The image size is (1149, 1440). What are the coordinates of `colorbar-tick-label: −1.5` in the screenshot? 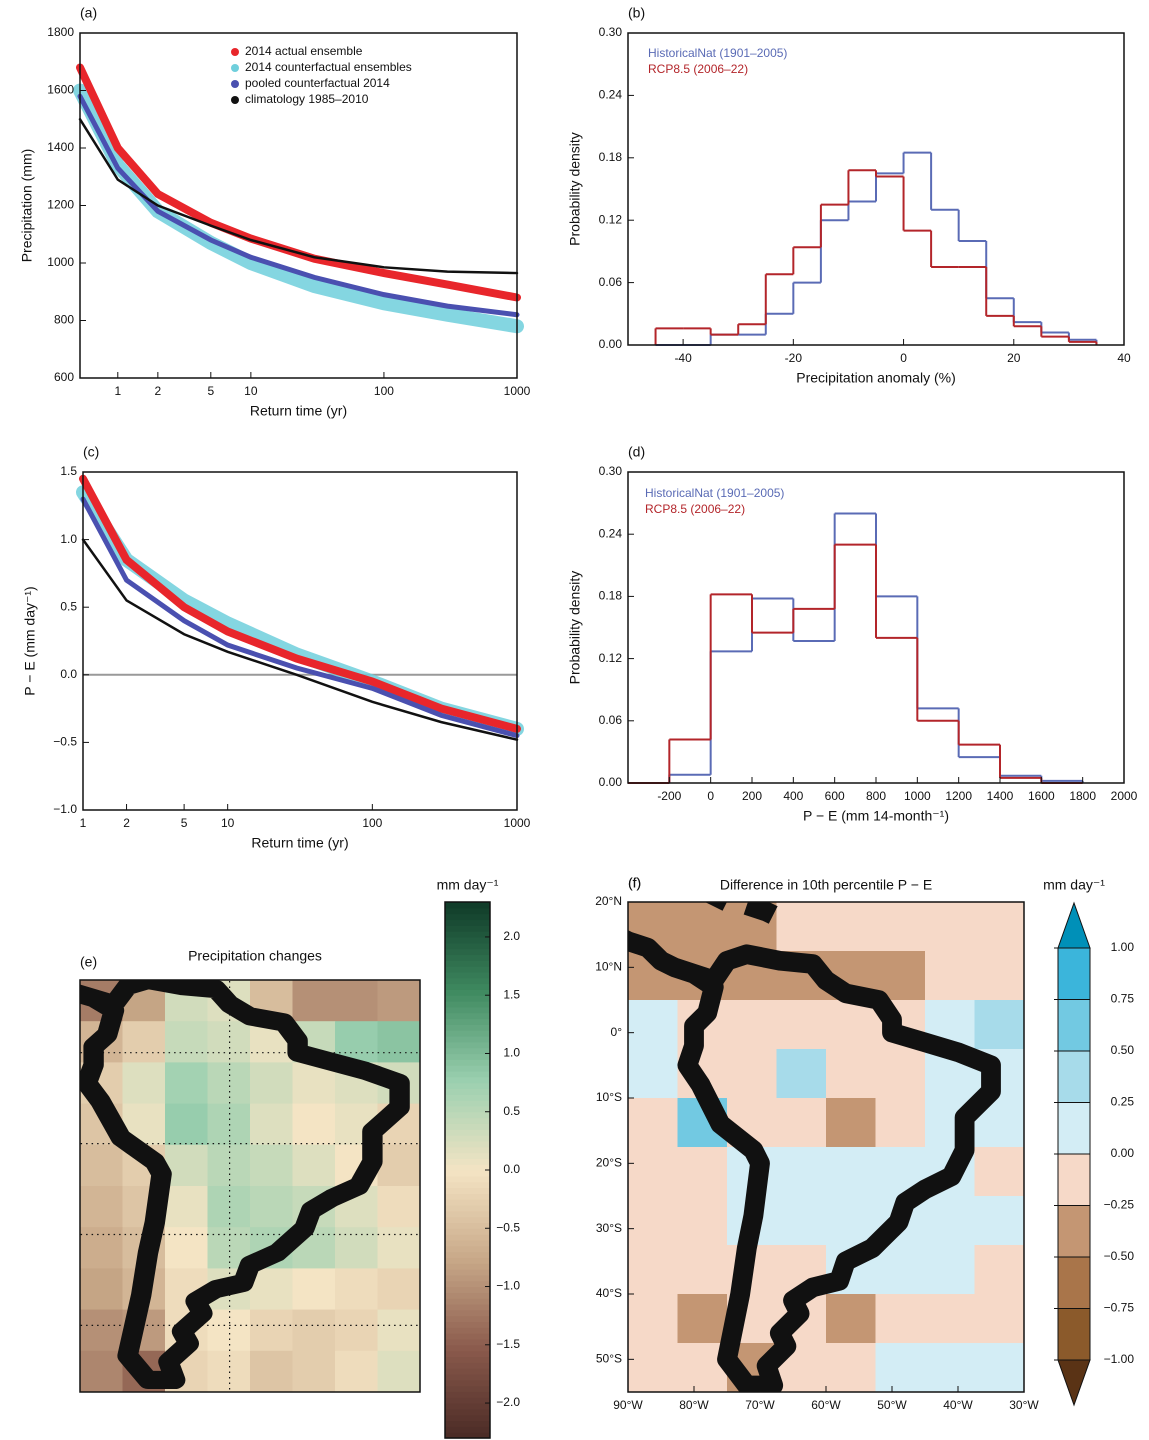 It's located at (508, 1344).